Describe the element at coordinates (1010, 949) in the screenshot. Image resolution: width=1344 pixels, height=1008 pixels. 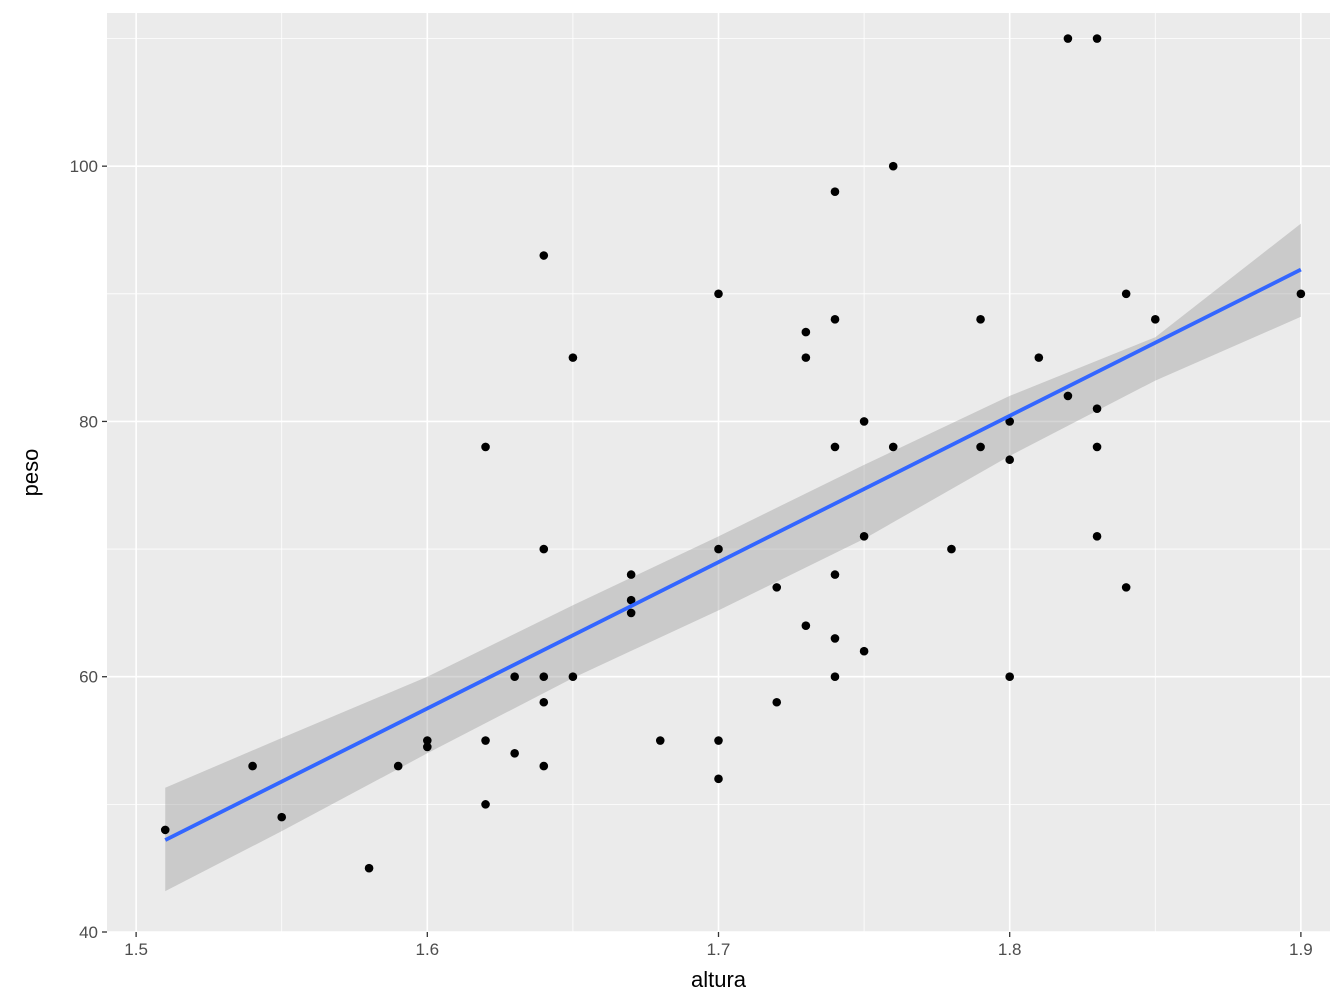
I see `x-tick-label: 1.8` at that location.